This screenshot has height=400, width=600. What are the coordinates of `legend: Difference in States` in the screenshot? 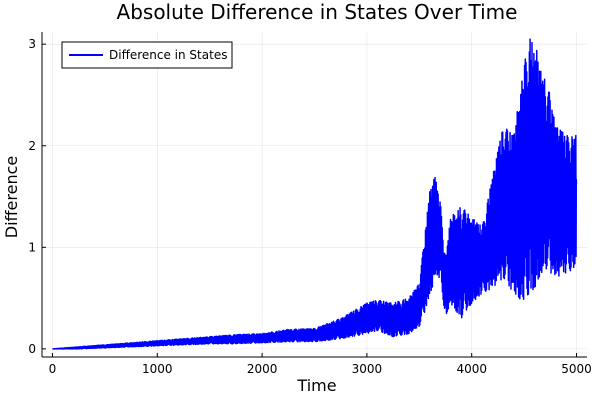 It's located at (147, 55).